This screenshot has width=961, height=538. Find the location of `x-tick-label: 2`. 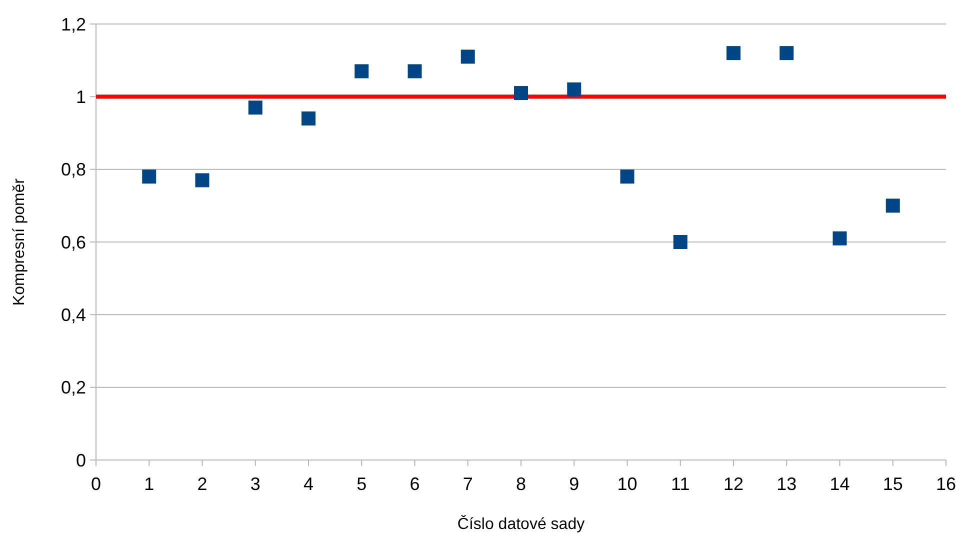

x-tick-label: 2 is located at coordinates (202, 484).